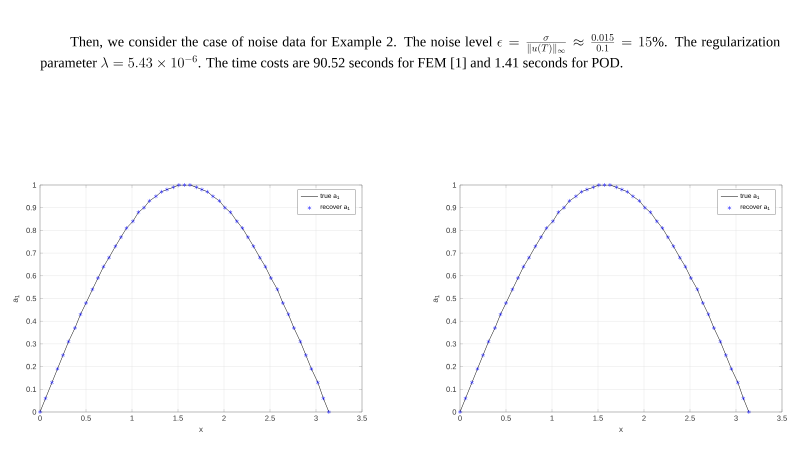 This screenshot has height=473, width=801. Describe the element at coordinates (722, 43) in the screenshot. I see `text: . The regularization` at that location.